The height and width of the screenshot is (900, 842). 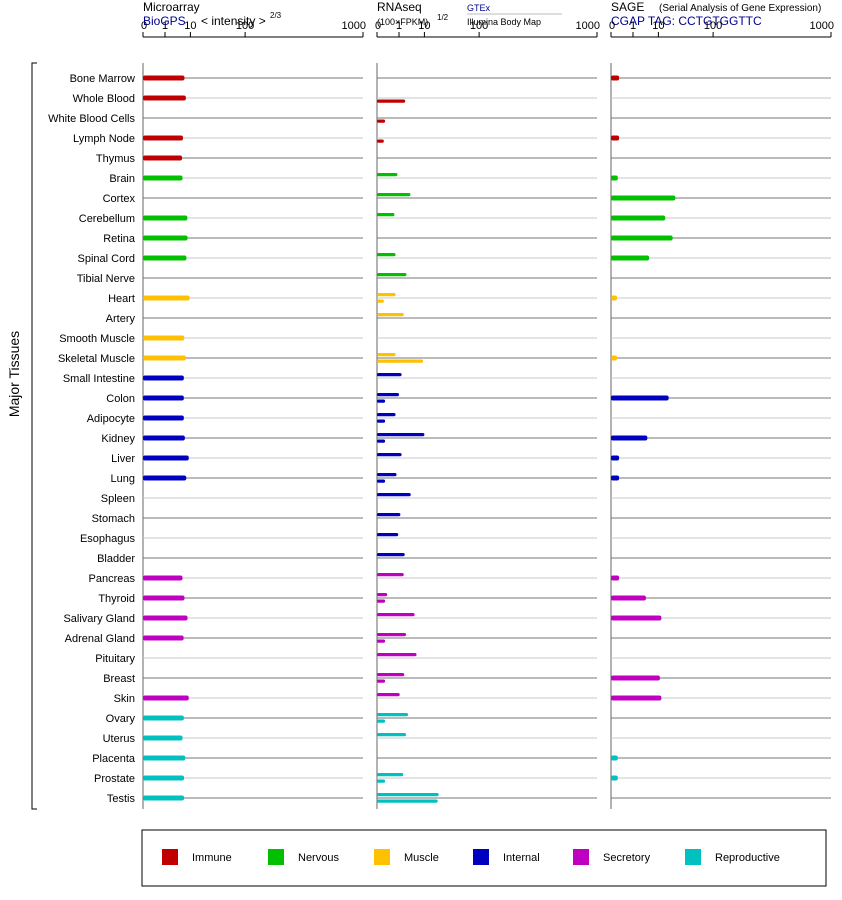 What do you see at coordinates (91, 119) in the screenshot?
I see `category-label: White Blood Cells` at bounding box center [91, 119].